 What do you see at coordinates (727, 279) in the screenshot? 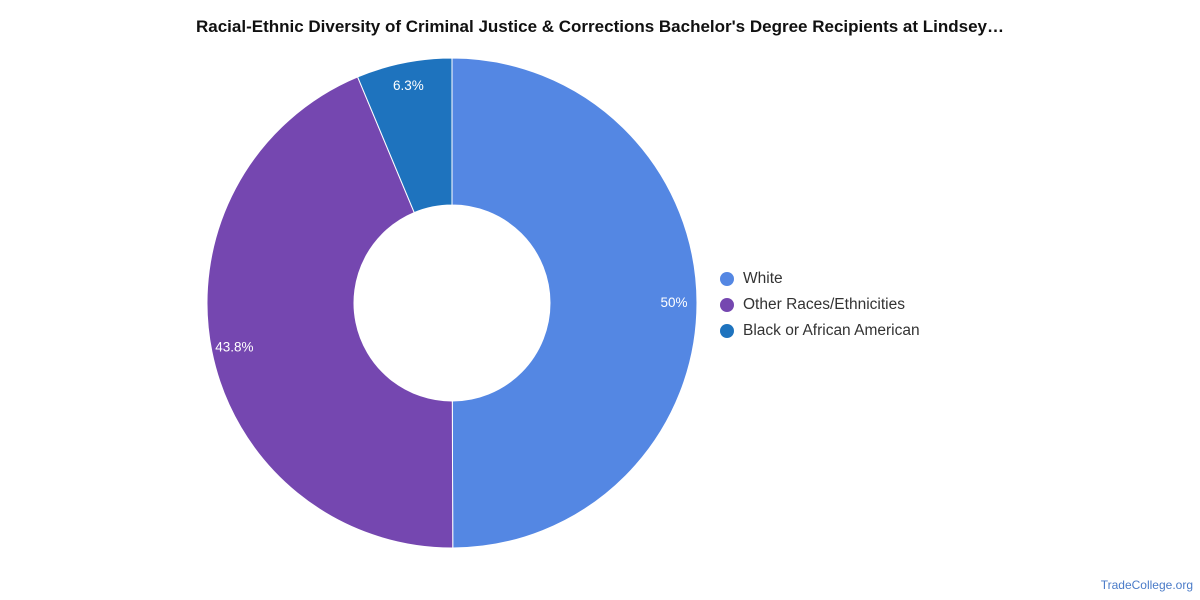
I see `legend-swatch-white` at bounding box center [727, 279].